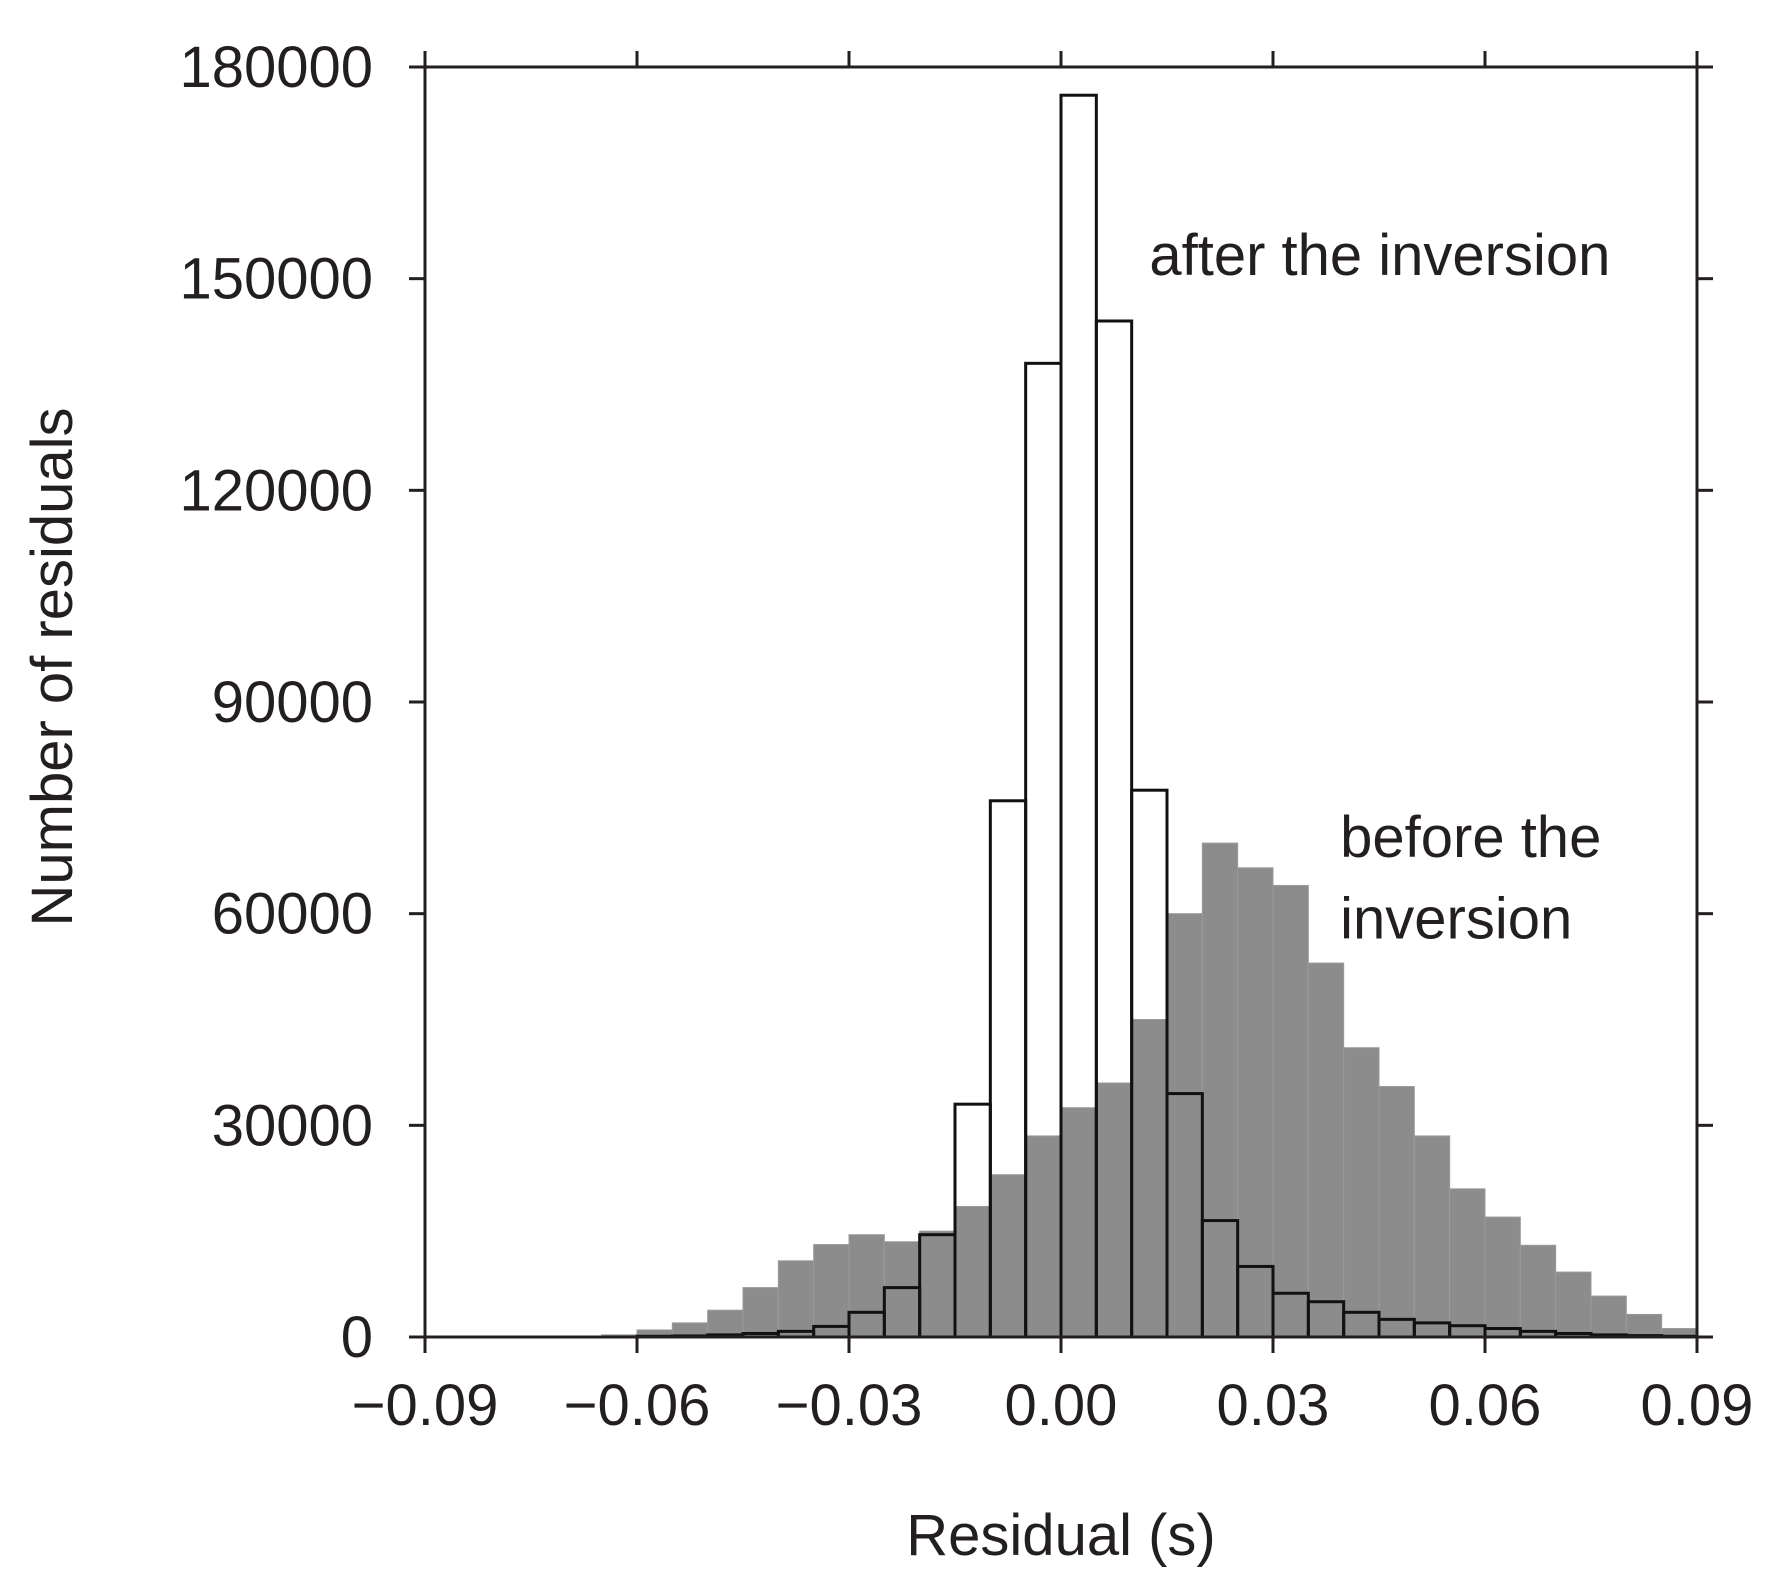 This screenshot has width=1782, height=1591. Describe the element at coordinates (357, 1337) in the screenshot. I see `y-tick-label: 0` at that location.